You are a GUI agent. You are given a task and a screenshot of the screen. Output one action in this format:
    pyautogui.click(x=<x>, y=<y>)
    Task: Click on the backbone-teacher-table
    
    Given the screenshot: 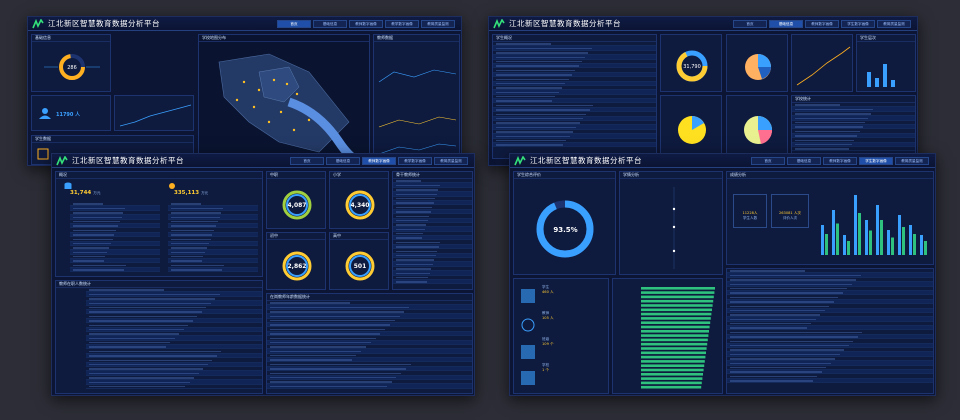 What is the action you would take?
    pyautogui.click(x=432, y=232)
    